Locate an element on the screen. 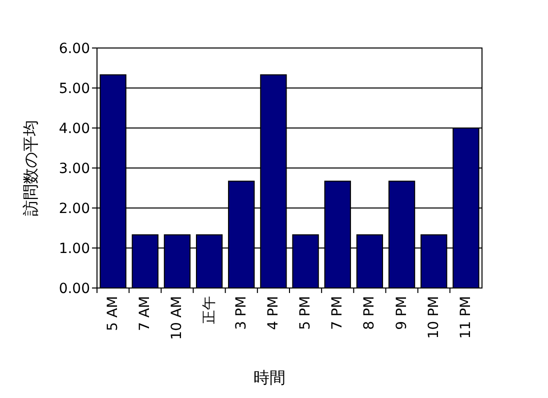 The image size is (548, 398). x-tick-label: 10 AM is located at coordinates (177, 318).